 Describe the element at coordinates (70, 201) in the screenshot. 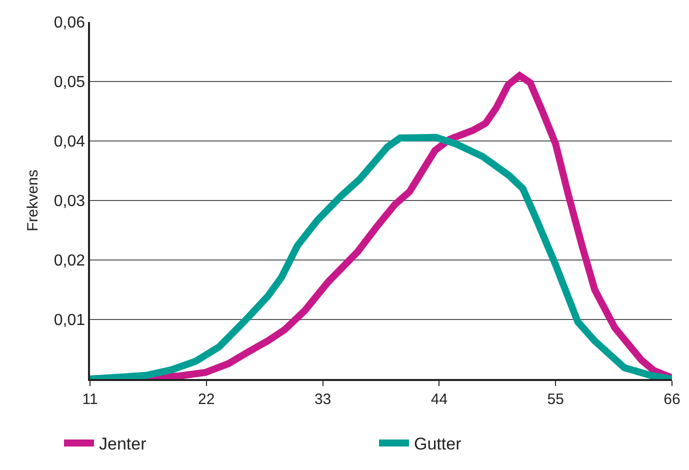

I see `y-tick-label: 0,03` at that location.